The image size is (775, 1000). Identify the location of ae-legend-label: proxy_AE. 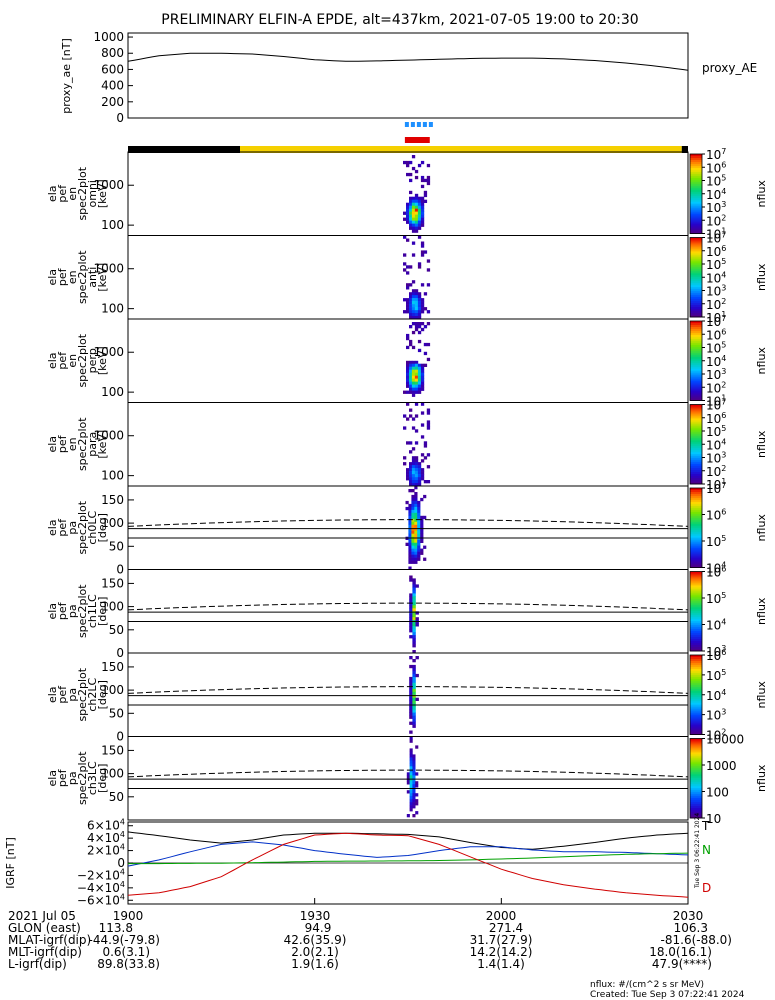
(729, 68).